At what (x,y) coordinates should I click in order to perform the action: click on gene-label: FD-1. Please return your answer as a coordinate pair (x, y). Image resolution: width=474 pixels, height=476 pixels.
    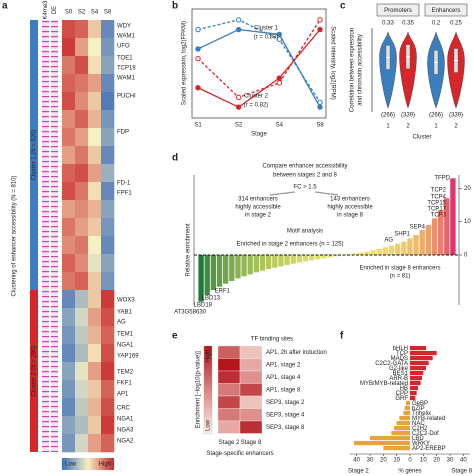
    Looking at the image, I should click on (124, 184).